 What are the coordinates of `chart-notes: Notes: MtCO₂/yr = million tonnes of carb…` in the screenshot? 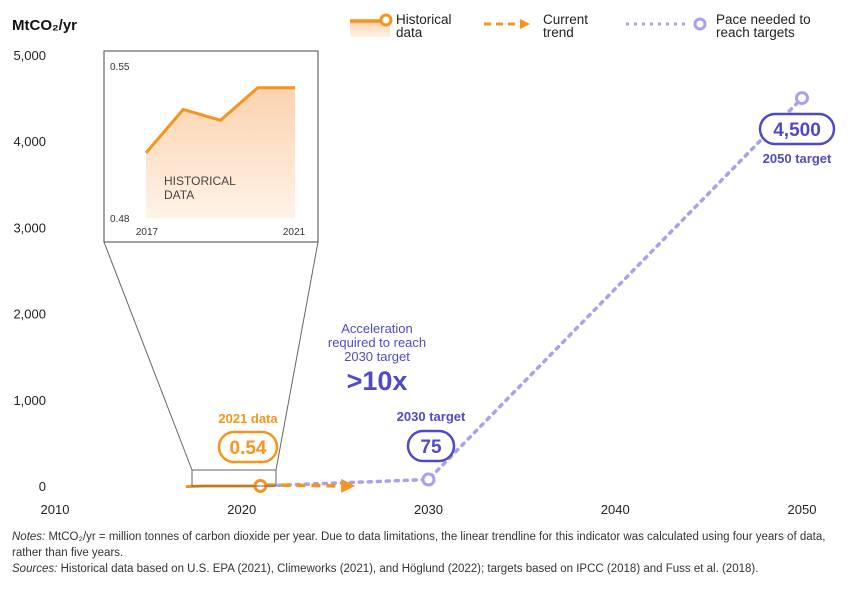 It's located at (432, 553).